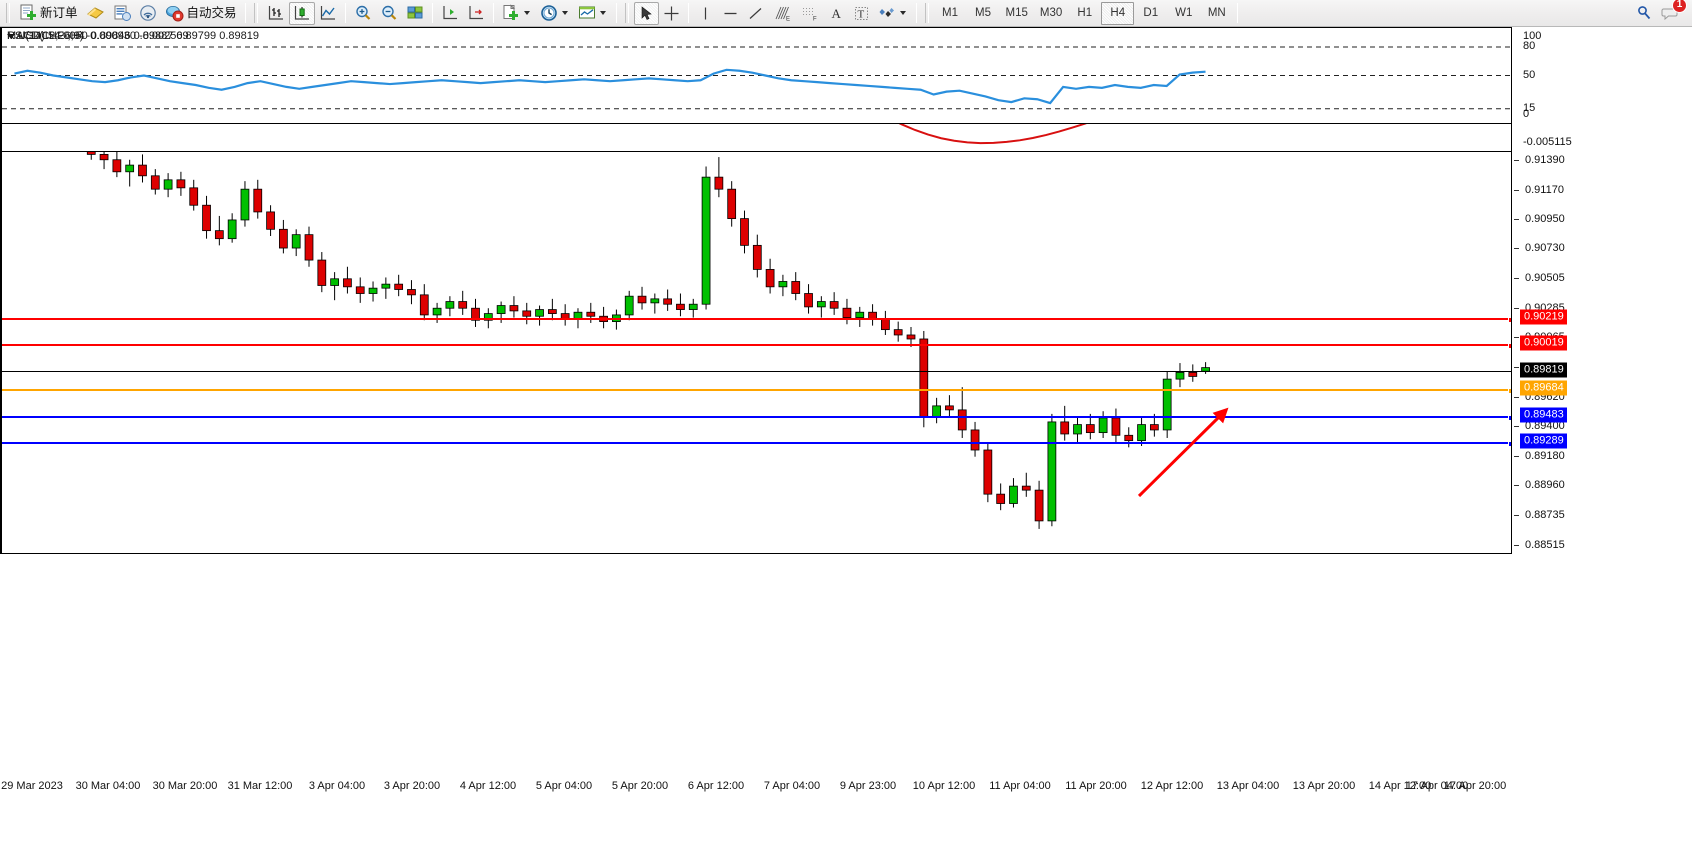  Describe the element at coordinates (646, 13) in the screenshot. I see `cursor-button` at that location.